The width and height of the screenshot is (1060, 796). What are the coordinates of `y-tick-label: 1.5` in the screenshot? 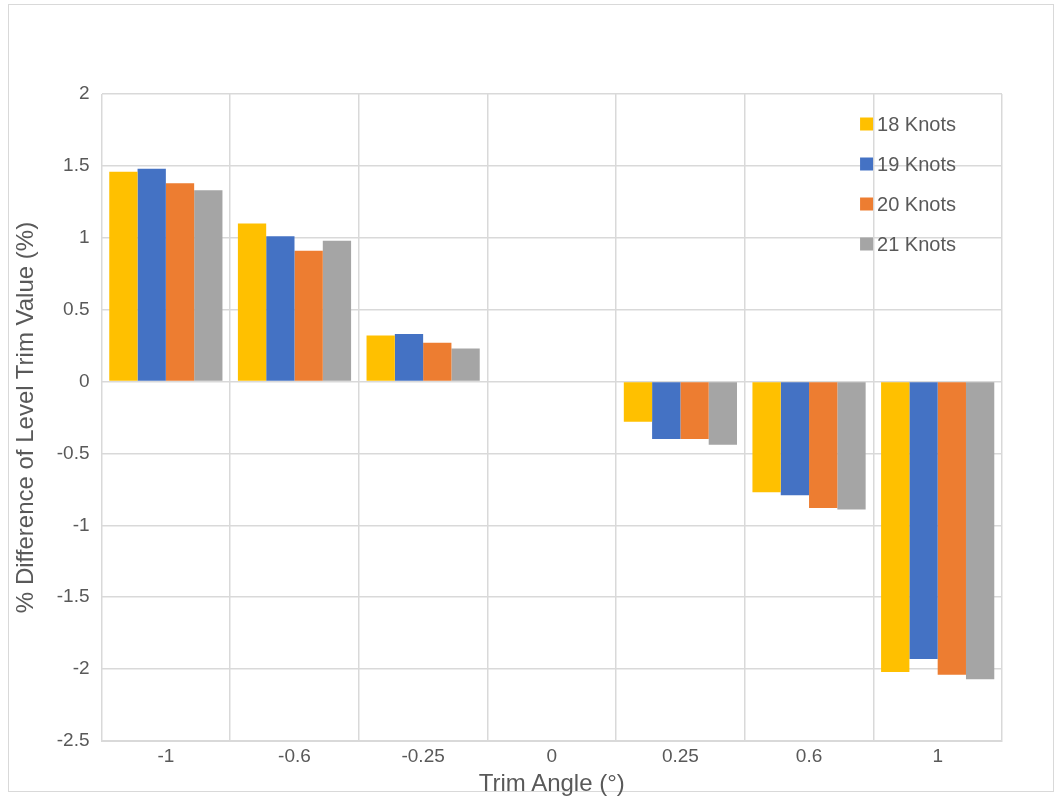 It's located at (76, 165).